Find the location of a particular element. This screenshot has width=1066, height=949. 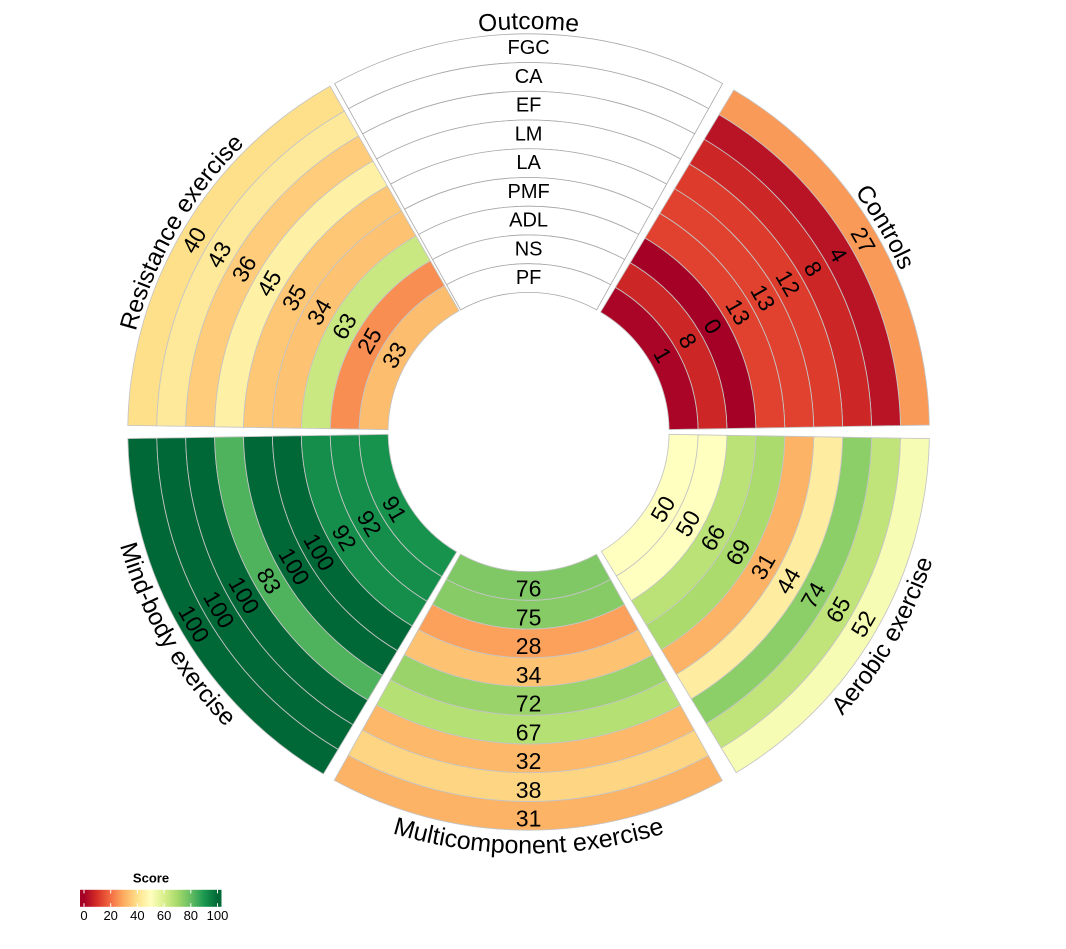

svg-text: 72 is located at coordinates (529, 704).